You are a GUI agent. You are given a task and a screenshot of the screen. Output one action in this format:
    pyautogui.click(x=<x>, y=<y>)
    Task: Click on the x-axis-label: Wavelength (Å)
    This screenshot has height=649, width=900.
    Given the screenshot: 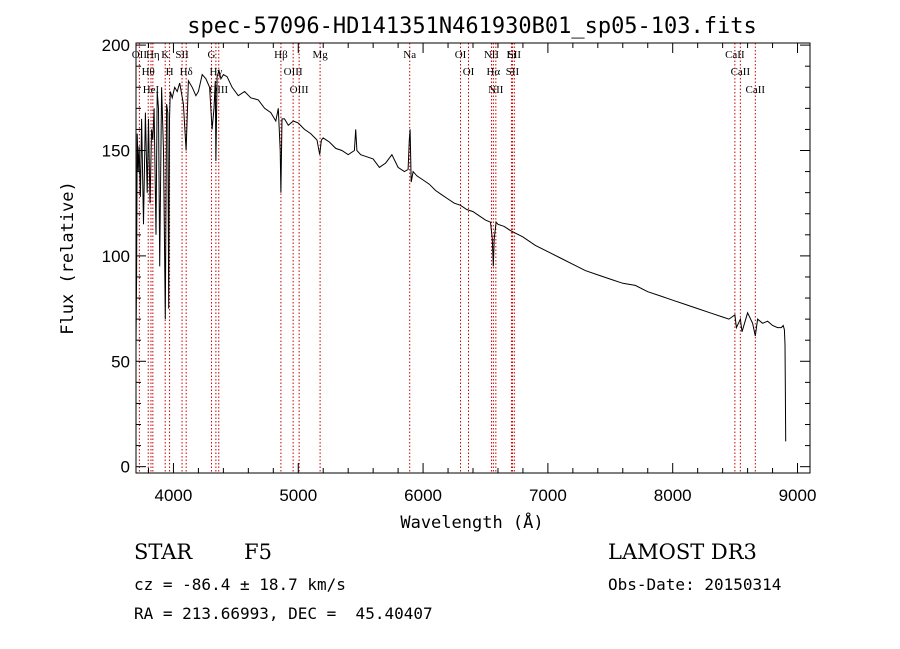 What is the action you would take?
    pyautogui.click(x=471, y=522)
    